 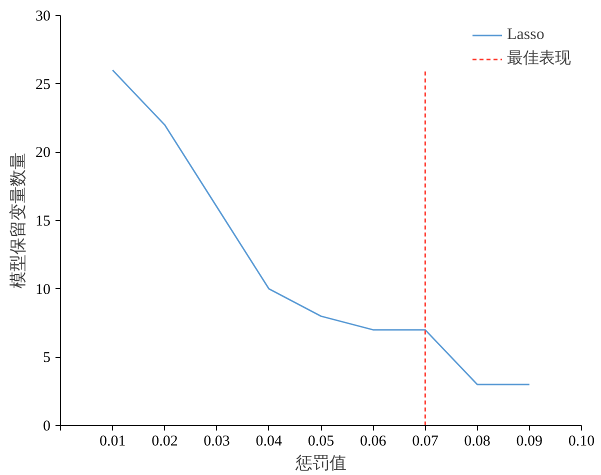 I want to click on legend-label: 最佳表现, so click(x=539, y=58).